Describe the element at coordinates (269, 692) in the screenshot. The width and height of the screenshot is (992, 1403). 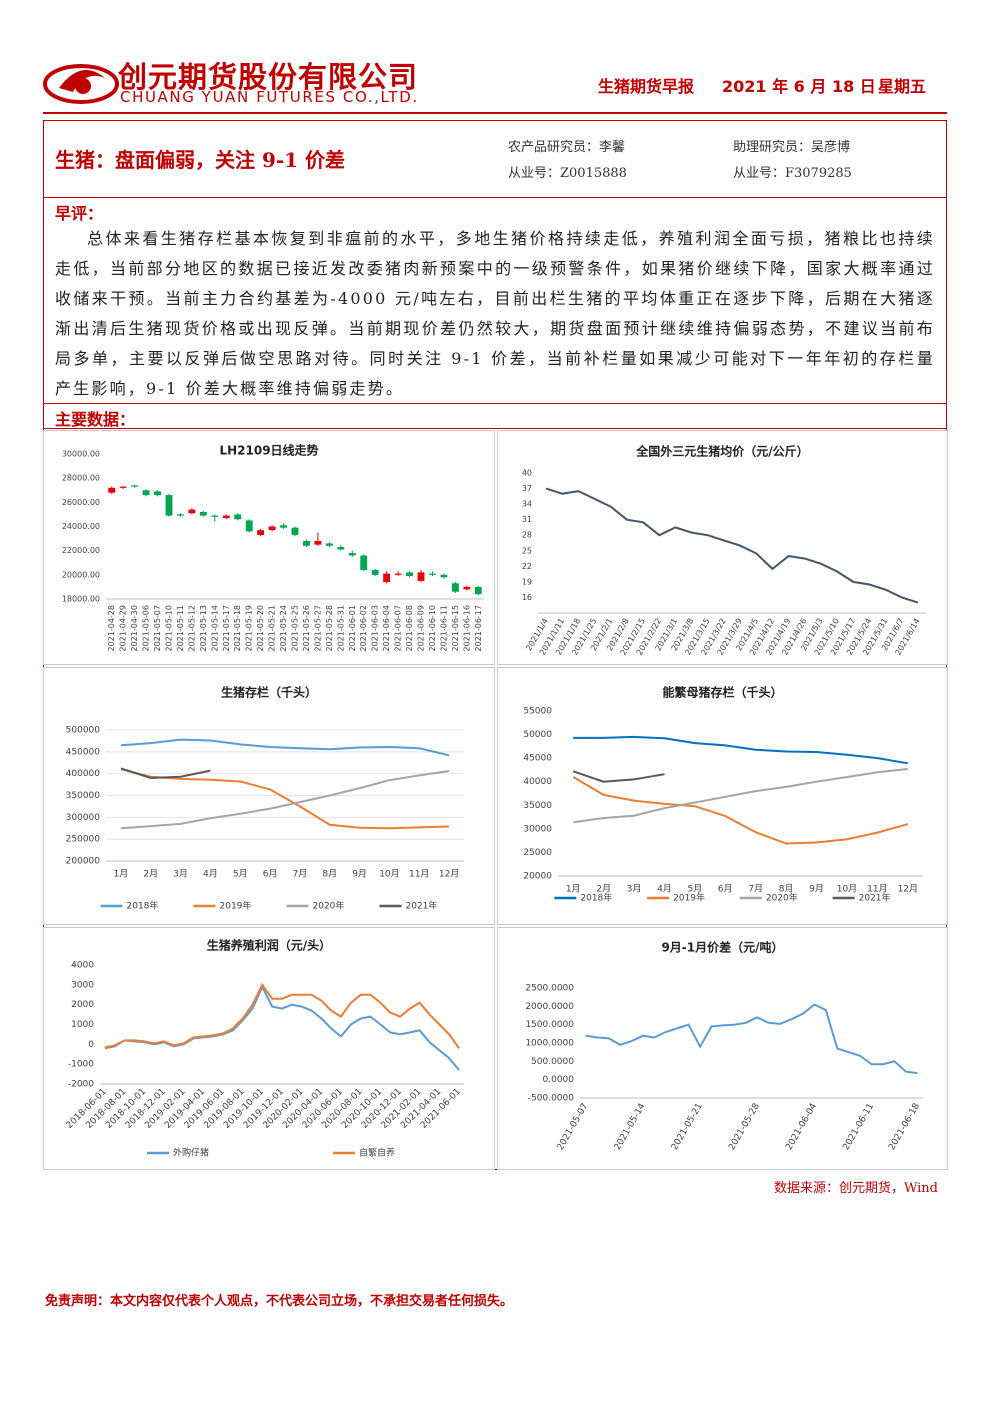
I see `chart-title: 生猪存栏（千头）` at that location.